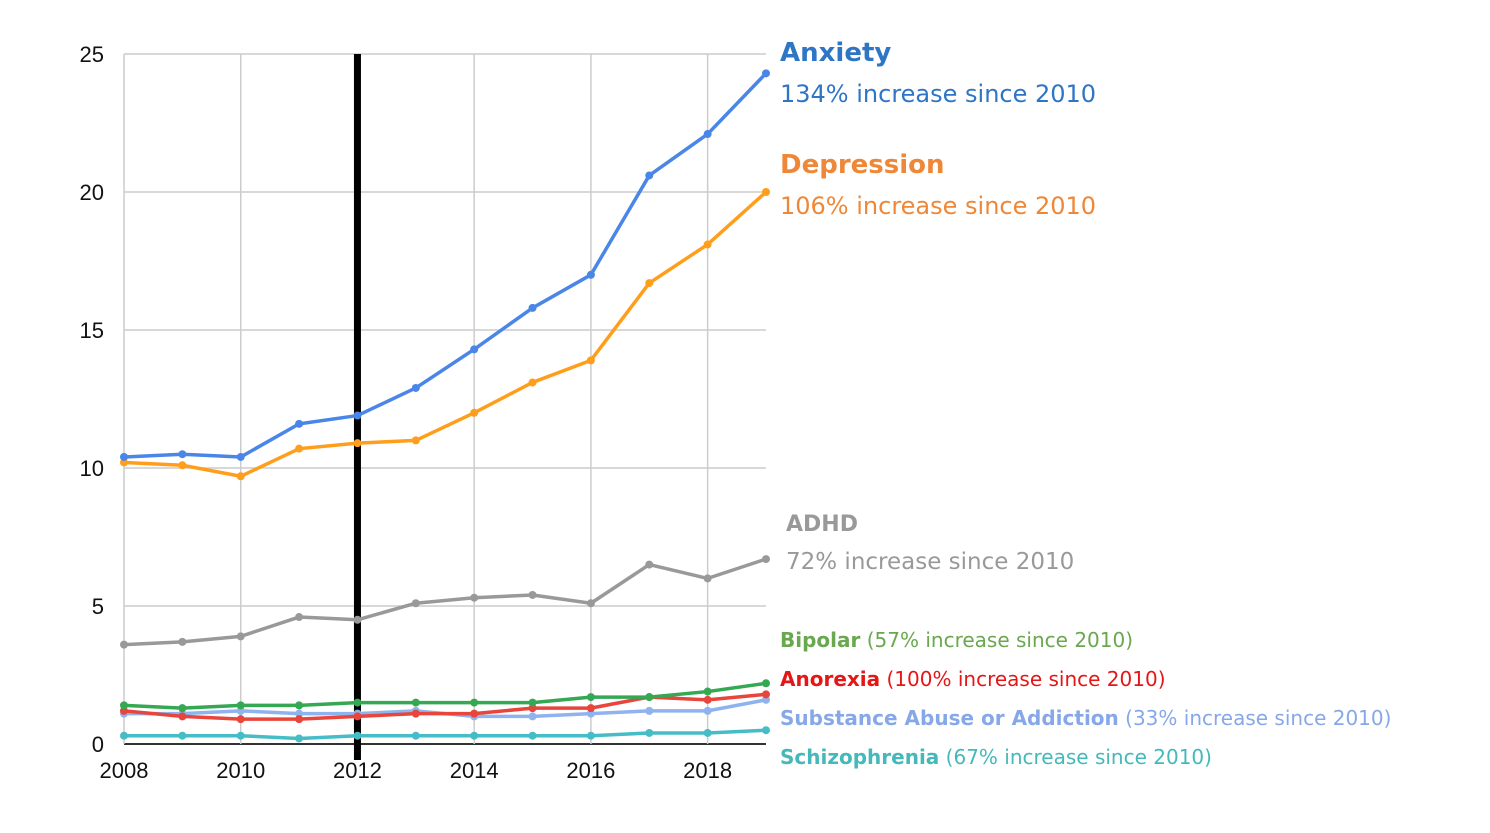 This screenshot has height=833, width=1490. What do you see at coordinates (766, 730) in the screenshot?
I see `data-point-schizophrenia-2019` at bounding box center [766, 730].